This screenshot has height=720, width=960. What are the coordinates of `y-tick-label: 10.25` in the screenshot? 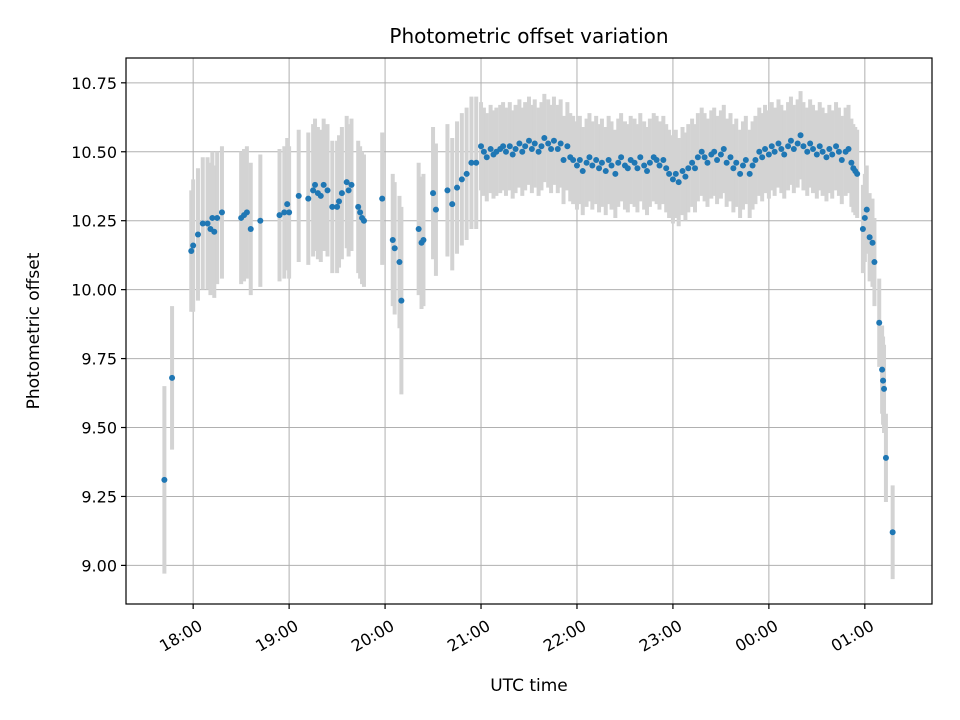 It's located at (94, 221).